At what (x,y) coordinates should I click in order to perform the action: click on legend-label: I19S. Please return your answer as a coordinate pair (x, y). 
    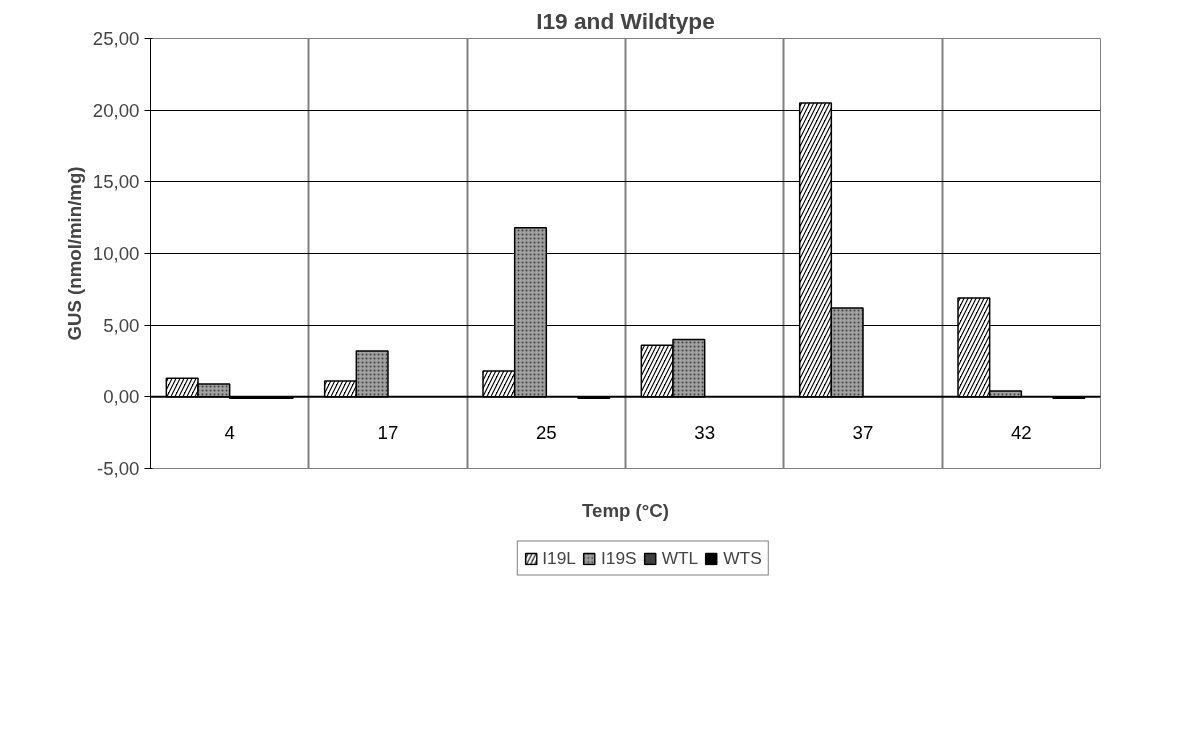
    Looking at the image, I should click on (619, 558).